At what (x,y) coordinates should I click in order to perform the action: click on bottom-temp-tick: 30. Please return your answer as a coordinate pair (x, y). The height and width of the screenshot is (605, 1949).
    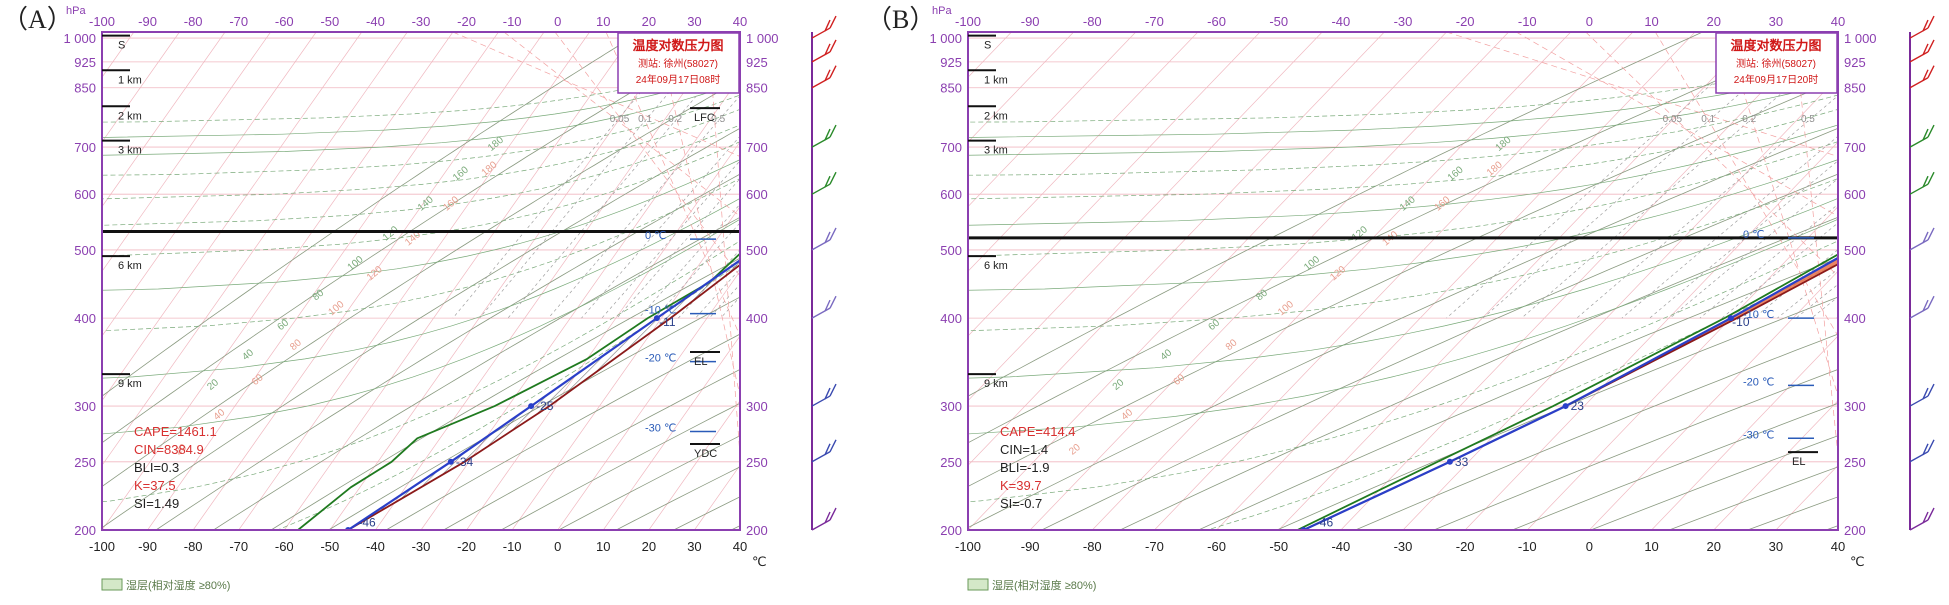
    Looking at the image, I should click on (1776, 546).